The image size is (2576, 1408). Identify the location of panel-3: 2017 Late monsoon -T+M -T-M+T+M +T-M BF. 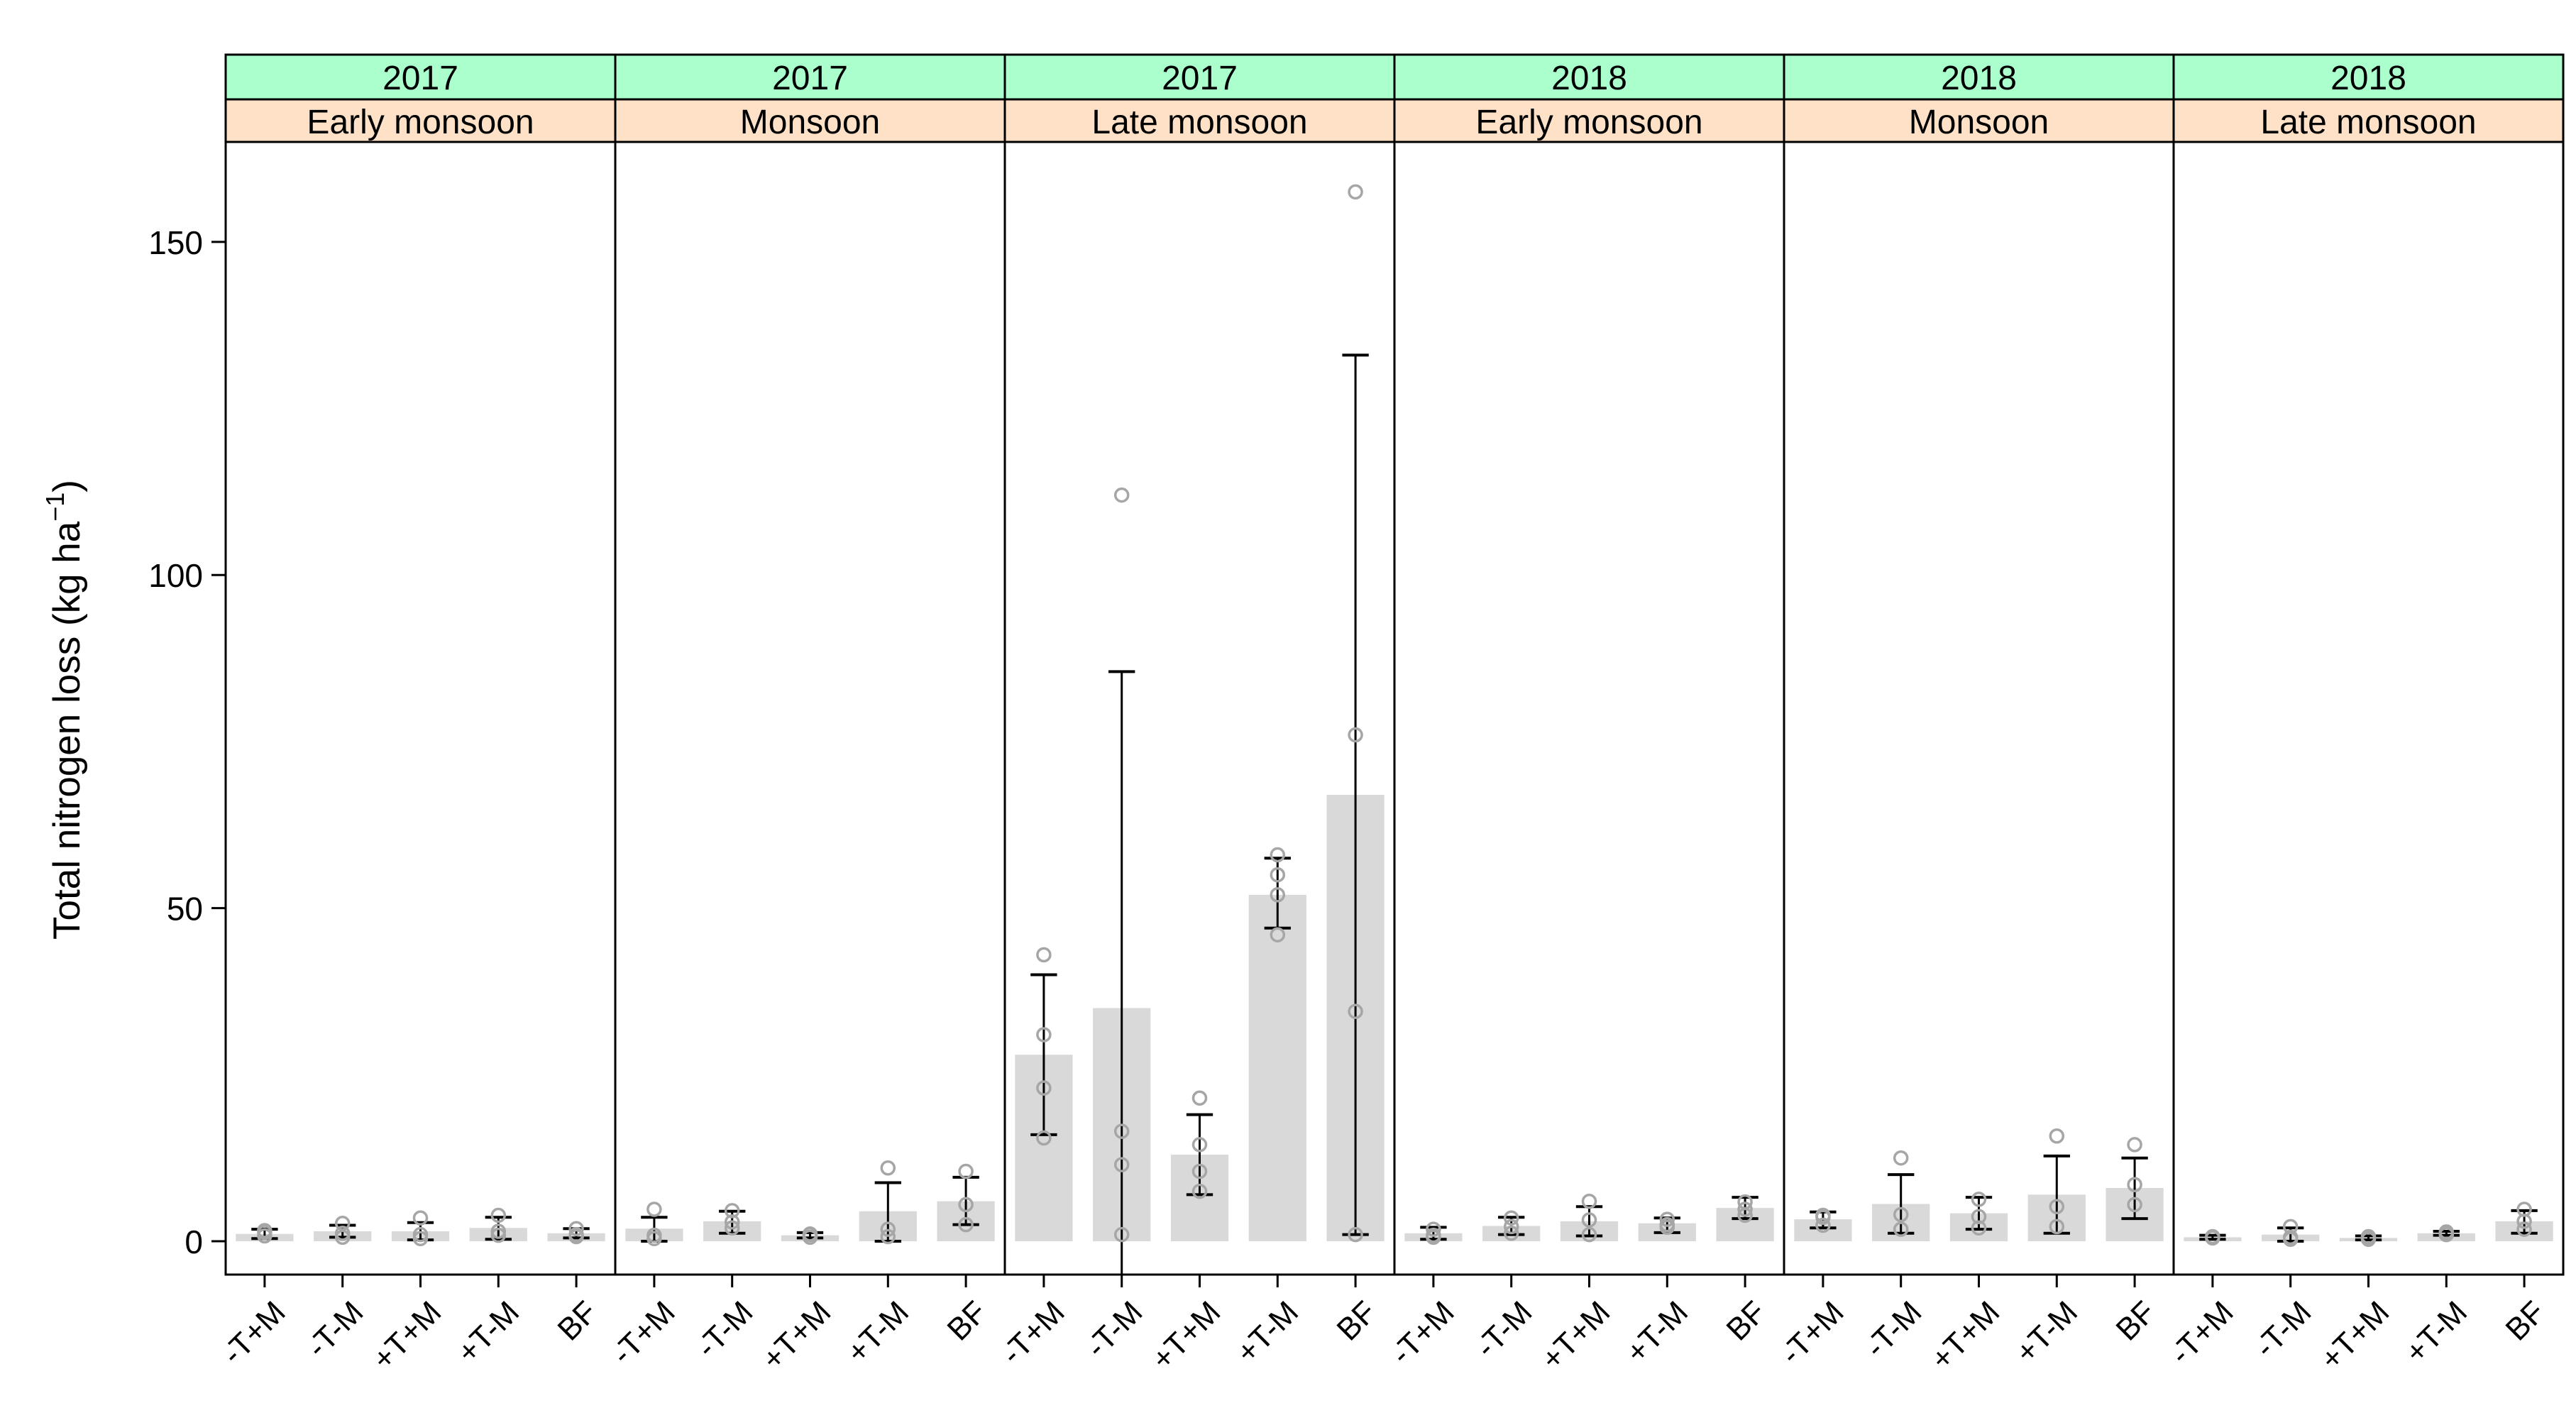
(1195, 715).